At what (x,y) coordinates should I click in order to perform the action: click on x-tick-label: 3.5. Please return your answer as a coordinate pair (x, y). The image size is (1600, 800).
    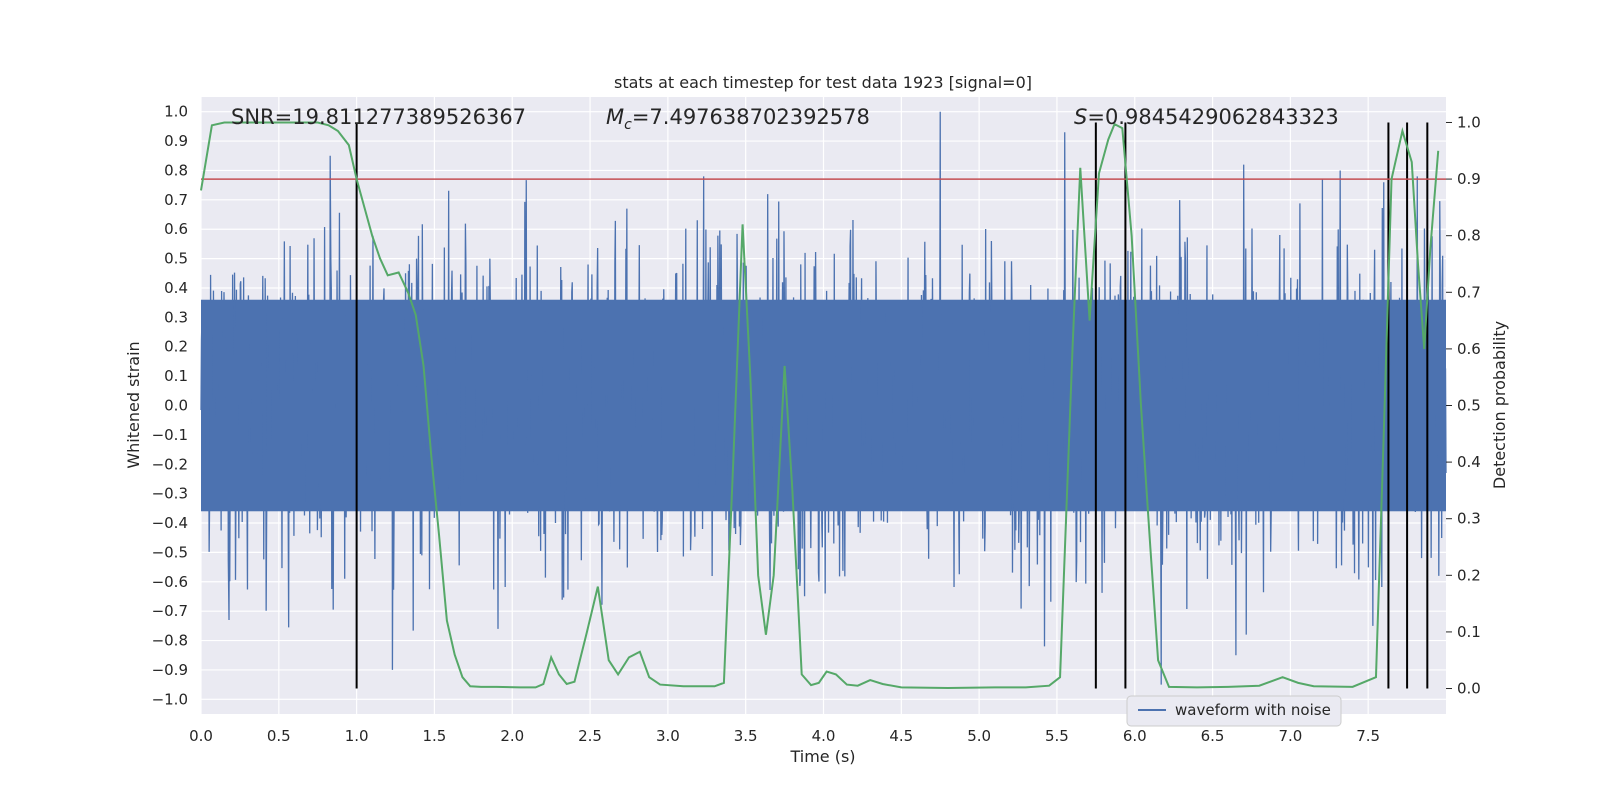
    Looking at the image, I should click on (746, 736).